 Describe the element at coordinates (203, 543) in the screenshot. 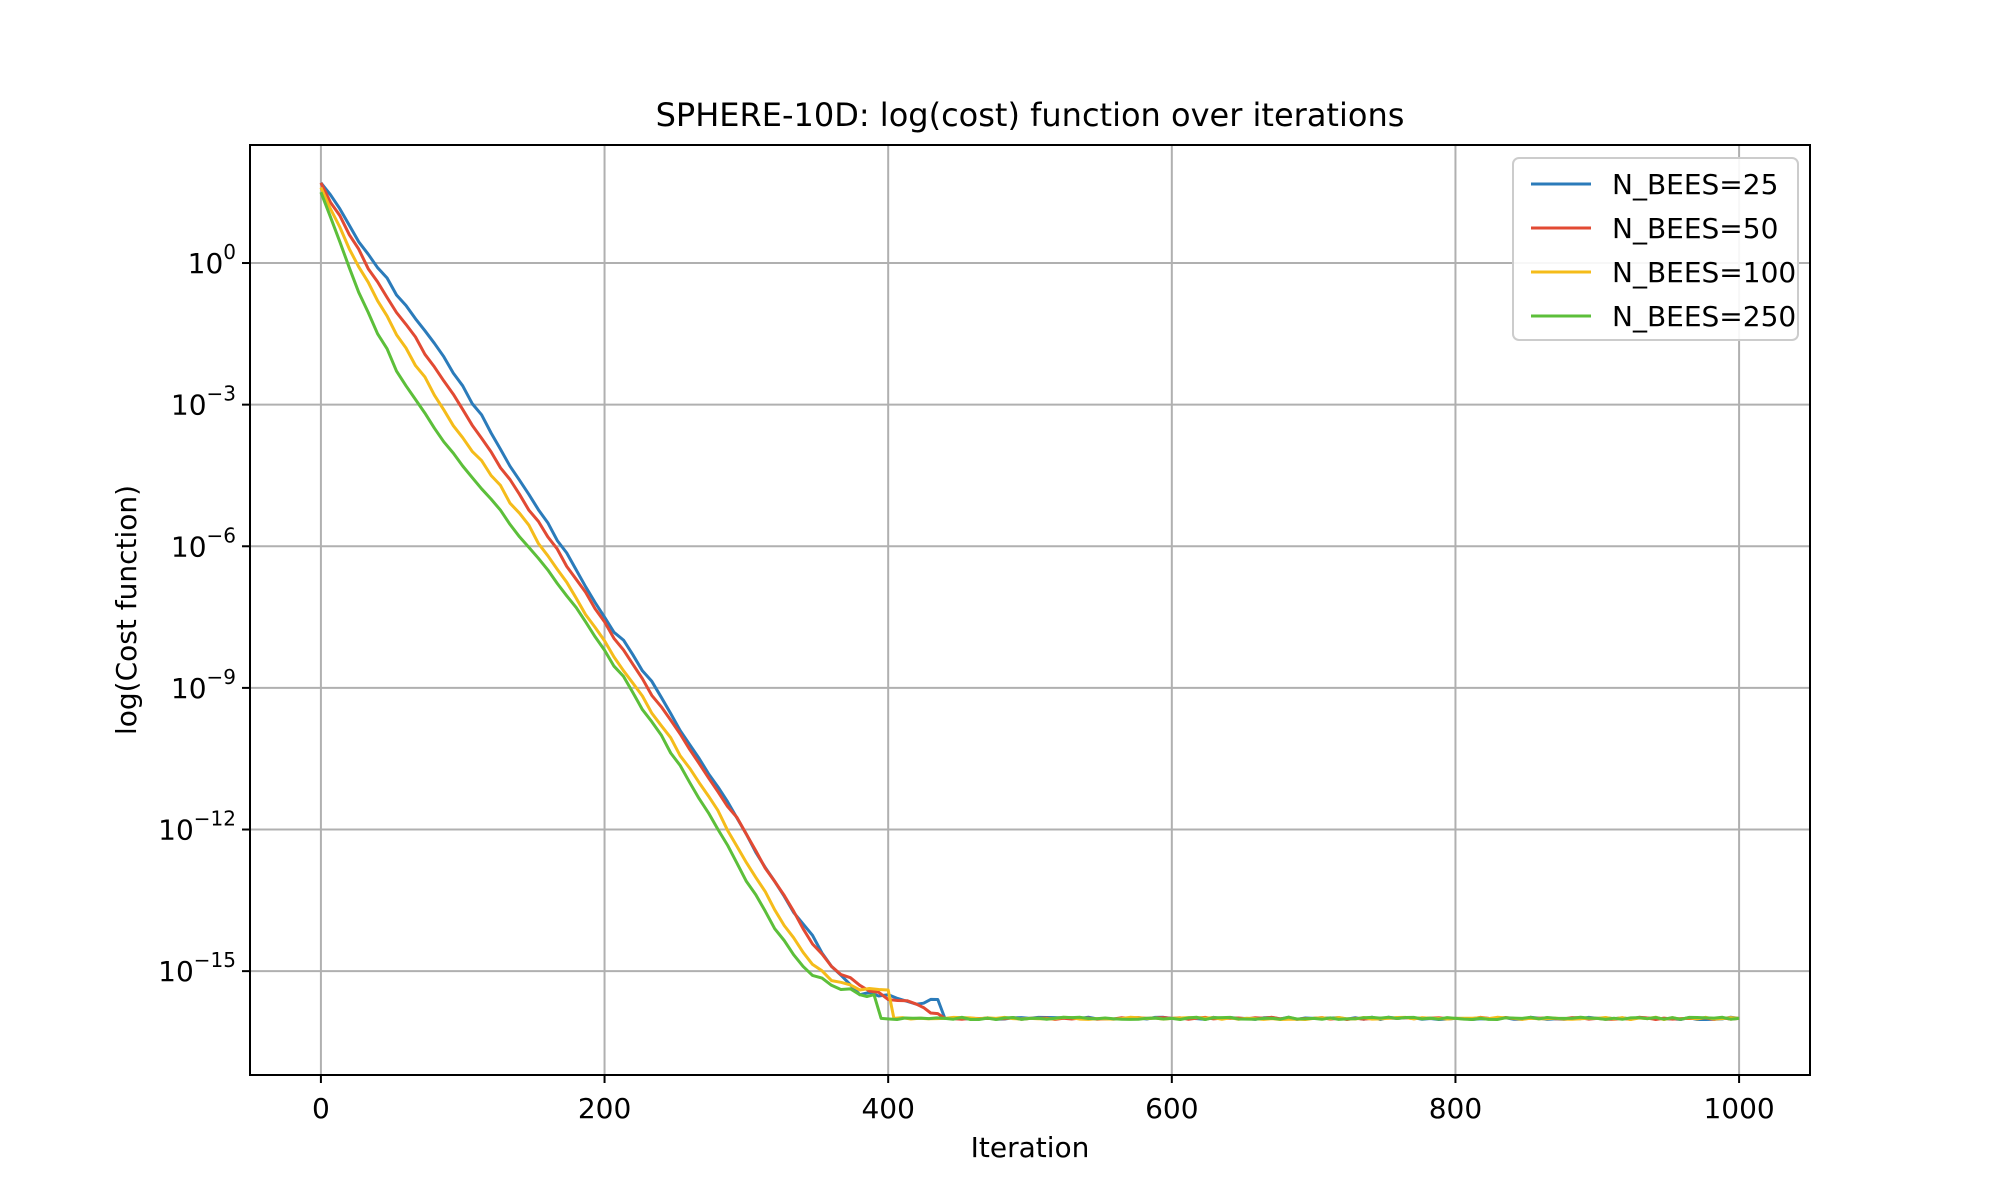

I see `y-tick-label: 10⁻⁶` at that location.